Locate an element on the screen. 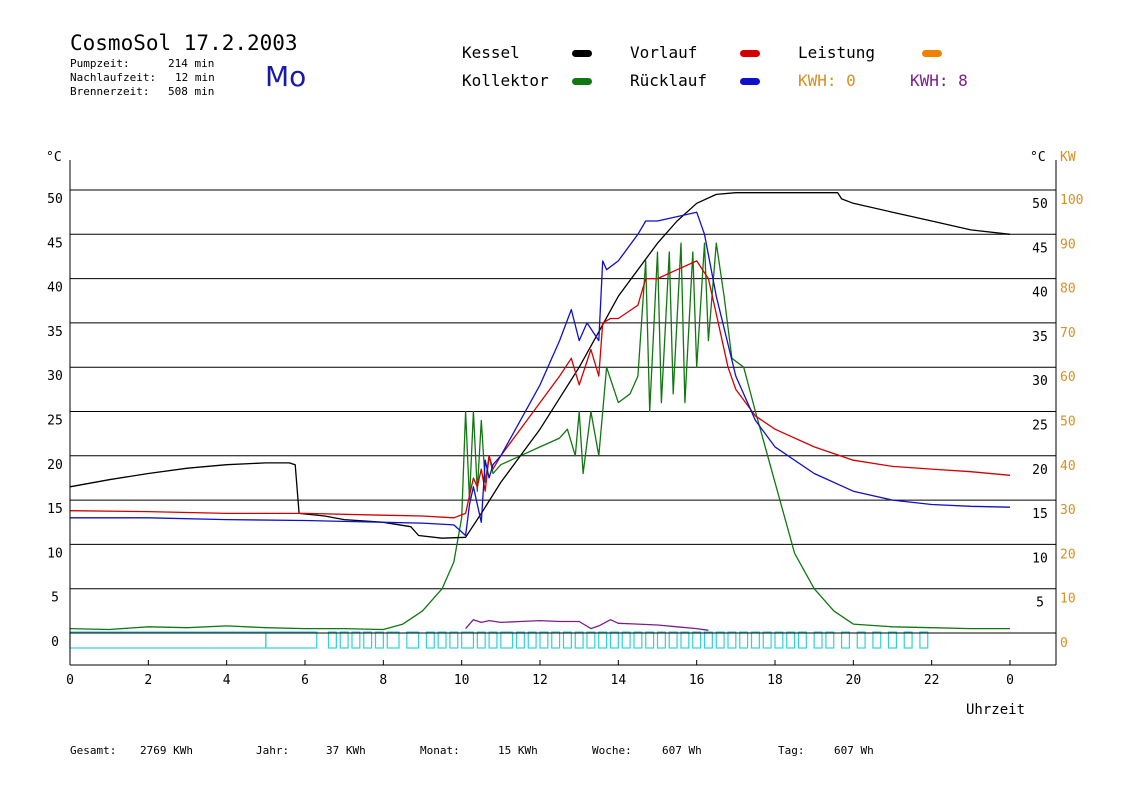 Image resolution: width=1148 pixels, height=812 pixels. kw-tick-label: 20 is located at coordinates (1068, 554).